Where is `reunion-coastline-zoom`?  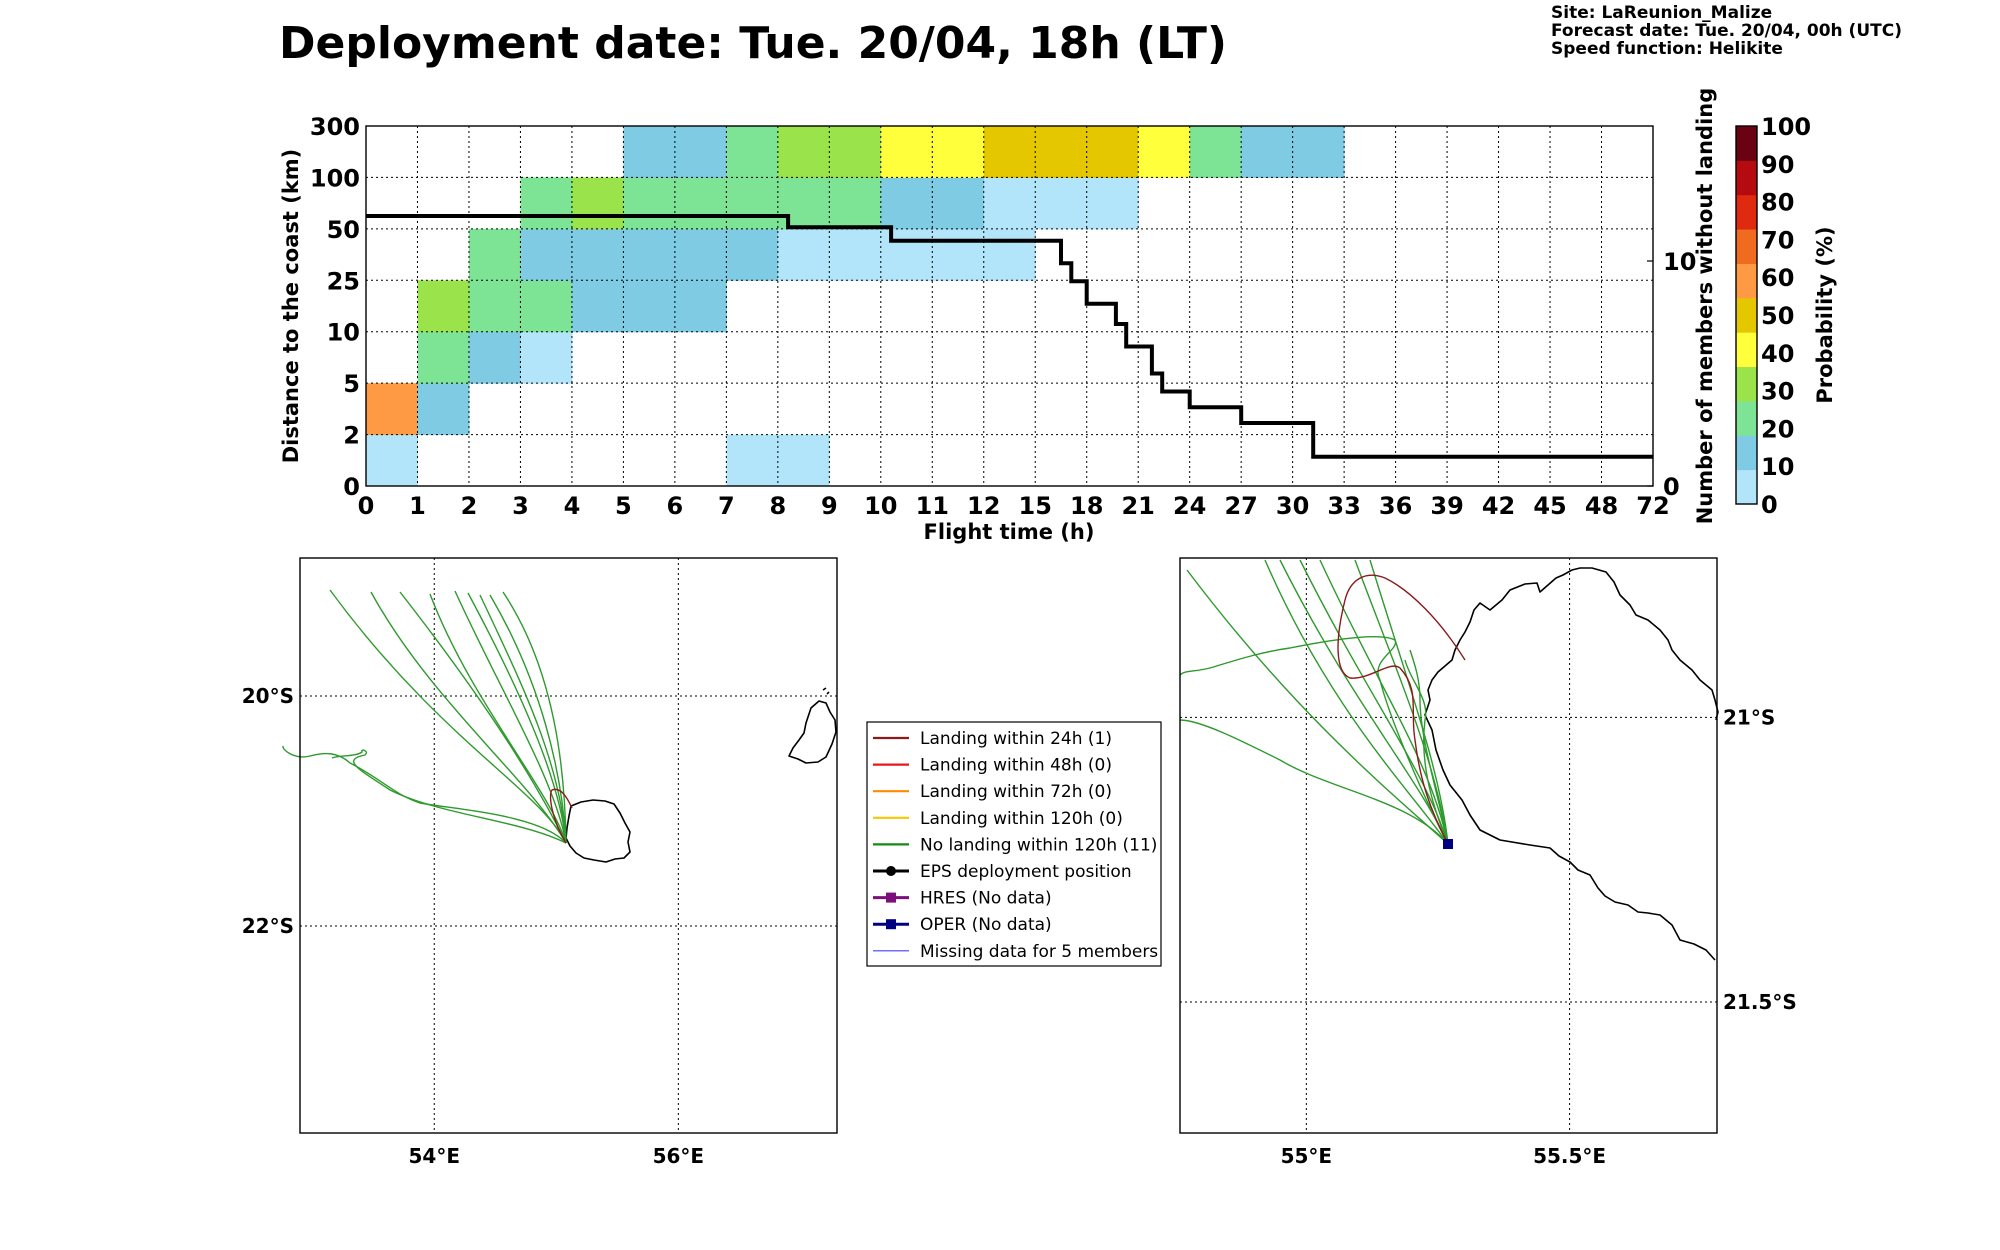
reunion-coastline-zoom is located at coordinates (1571, 764).